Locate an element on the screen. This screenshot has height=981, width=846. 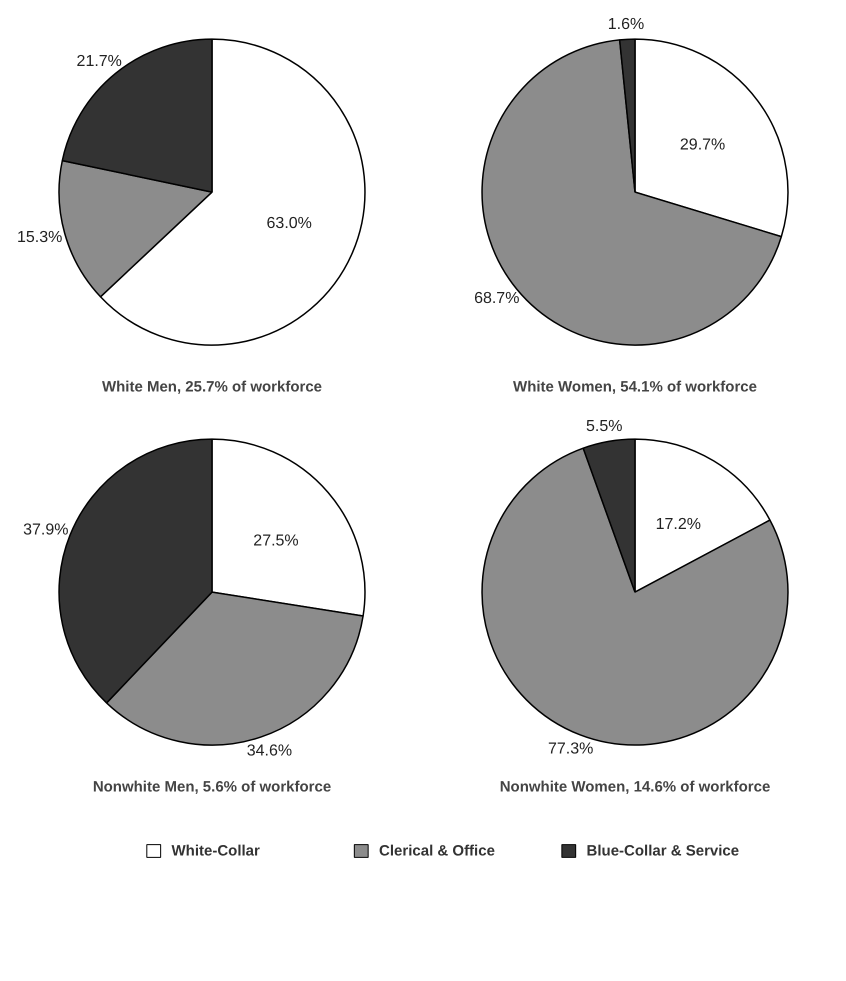
data-label: 63.0% is located at coordinates (289, 223).